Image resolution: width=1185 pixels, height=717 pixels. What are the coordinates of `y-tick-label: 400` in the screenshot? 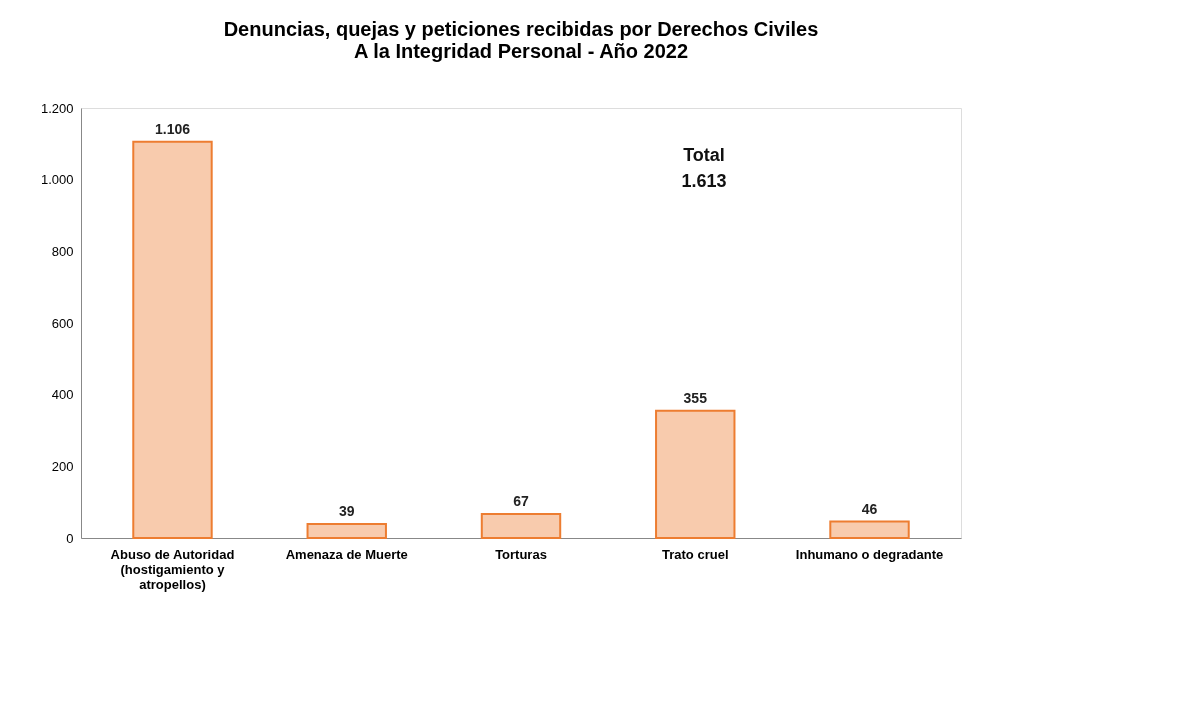 It's located at (62, 395).